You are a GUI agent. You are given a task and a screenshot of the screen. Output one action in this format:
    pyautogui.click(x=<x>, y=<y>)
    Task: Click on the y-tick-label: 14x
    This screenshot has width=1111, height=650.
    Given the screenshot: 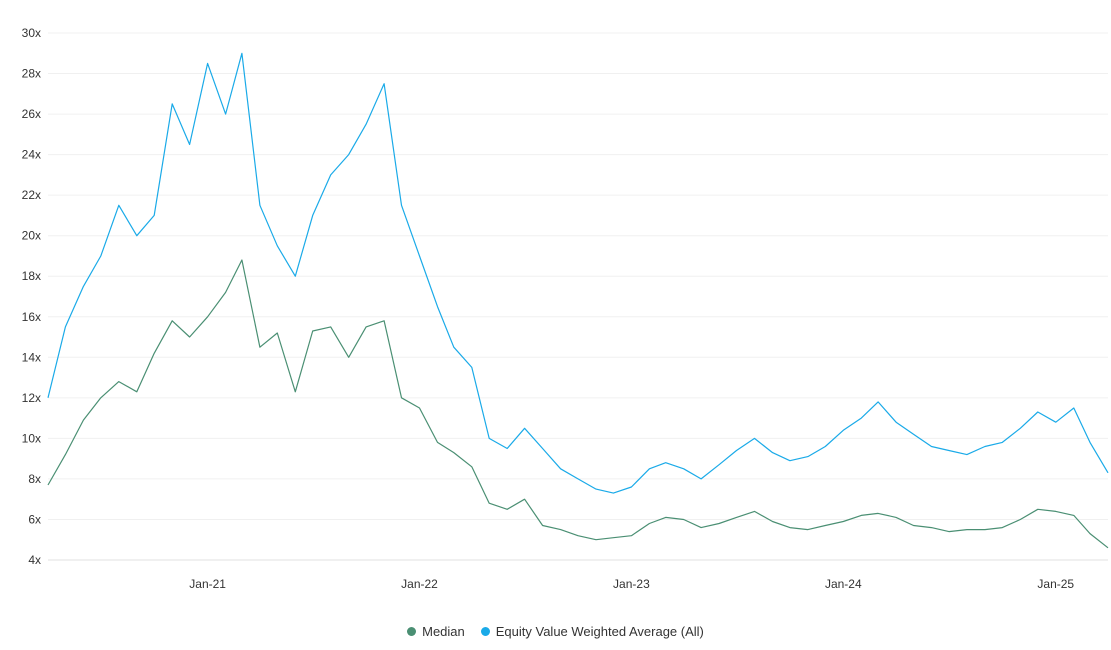 What is the action you would take?
    pyautogui.click(x=31, y=357)
    